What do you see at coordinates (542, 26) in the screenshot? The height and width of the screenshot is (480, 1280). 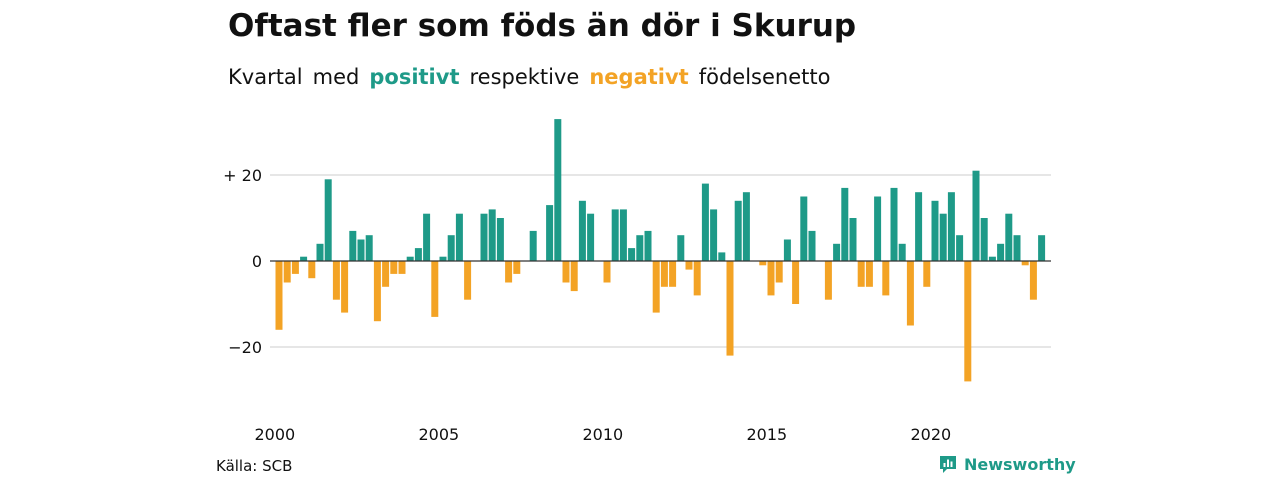 I see `chart-title: Oftast fler som föds än dör i Skurup` at bounding box center [542, 26].